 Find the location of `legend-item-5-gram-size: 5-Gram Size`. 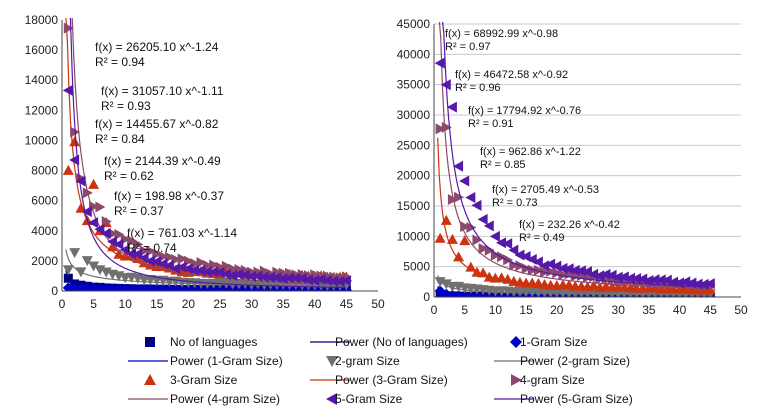

legend-item-5-gram-size: 5-Gram Size is located at coordinates (364, 399).